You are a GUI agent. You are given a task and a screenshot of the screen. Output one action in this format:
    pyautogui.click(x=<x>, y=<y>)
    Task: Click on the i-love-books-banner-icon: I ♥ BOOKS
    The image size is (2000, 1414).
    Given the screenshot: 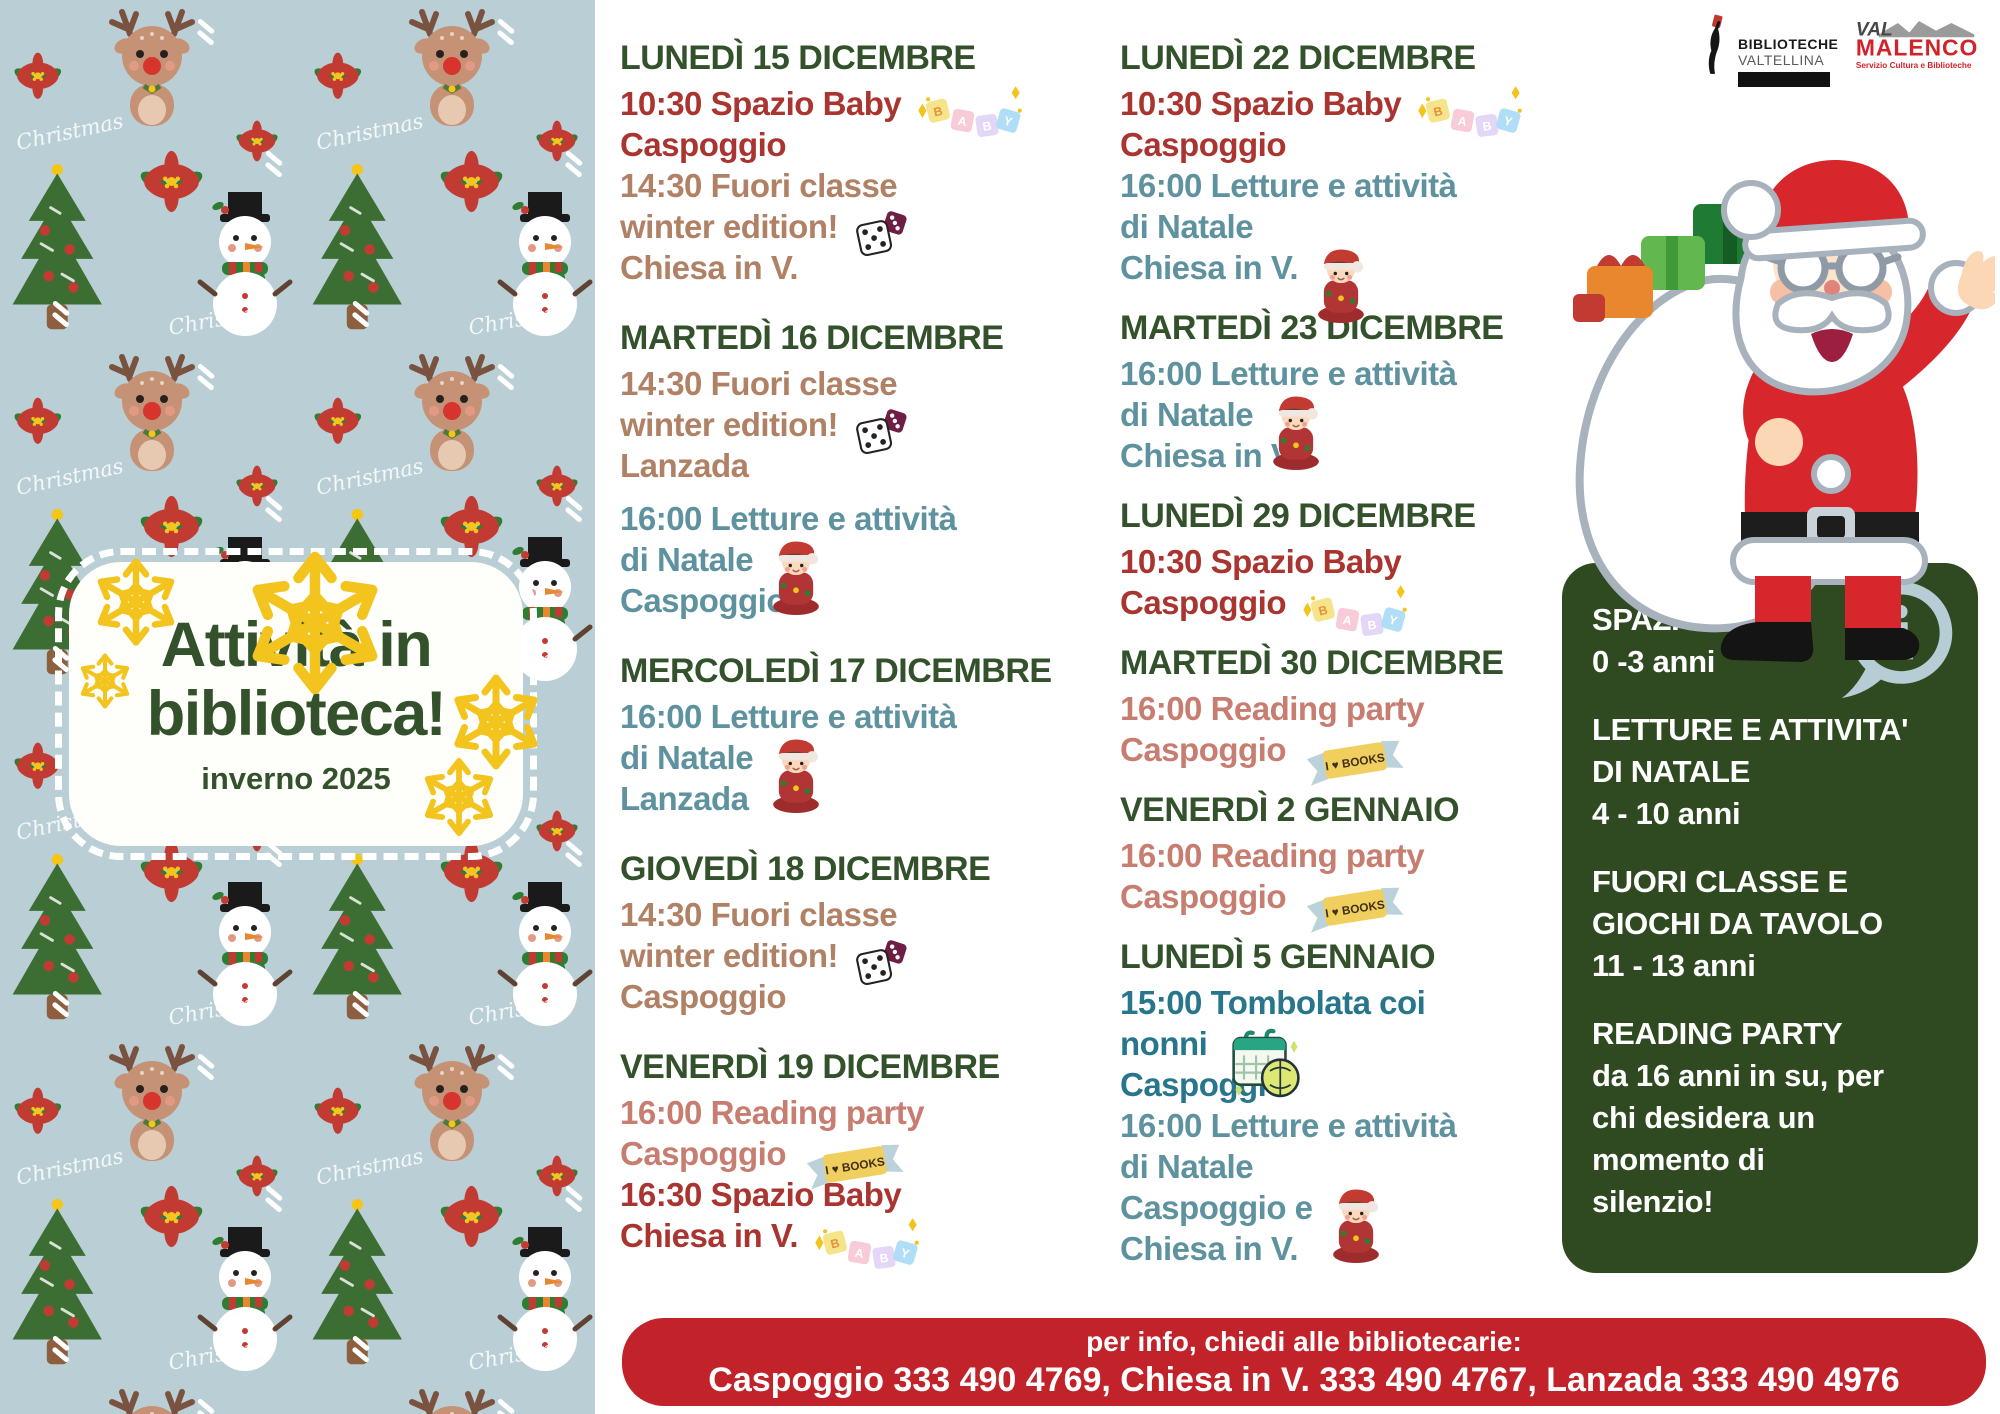 What is the action you would take?
    pyautogui.click(x=1355, y=762)
    